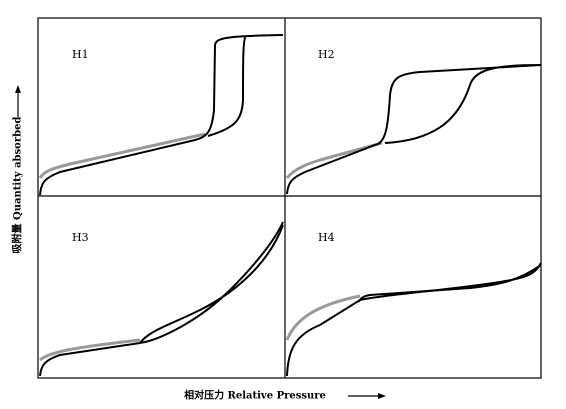  I want to click on panel-label: H2, so click(326, 54).